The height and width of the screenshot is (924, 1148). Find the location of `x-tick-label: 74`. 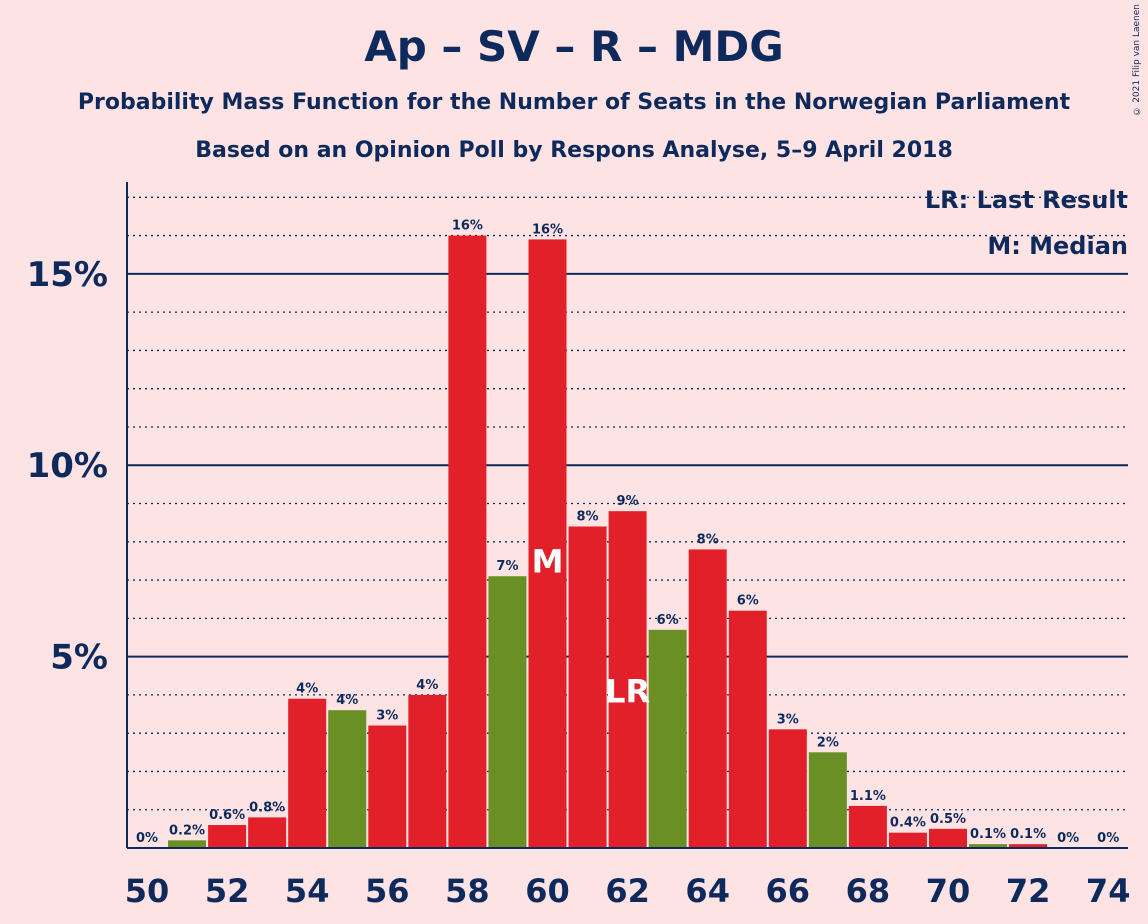

x-tick-label: 74 is located at coordinates (1108, 891).